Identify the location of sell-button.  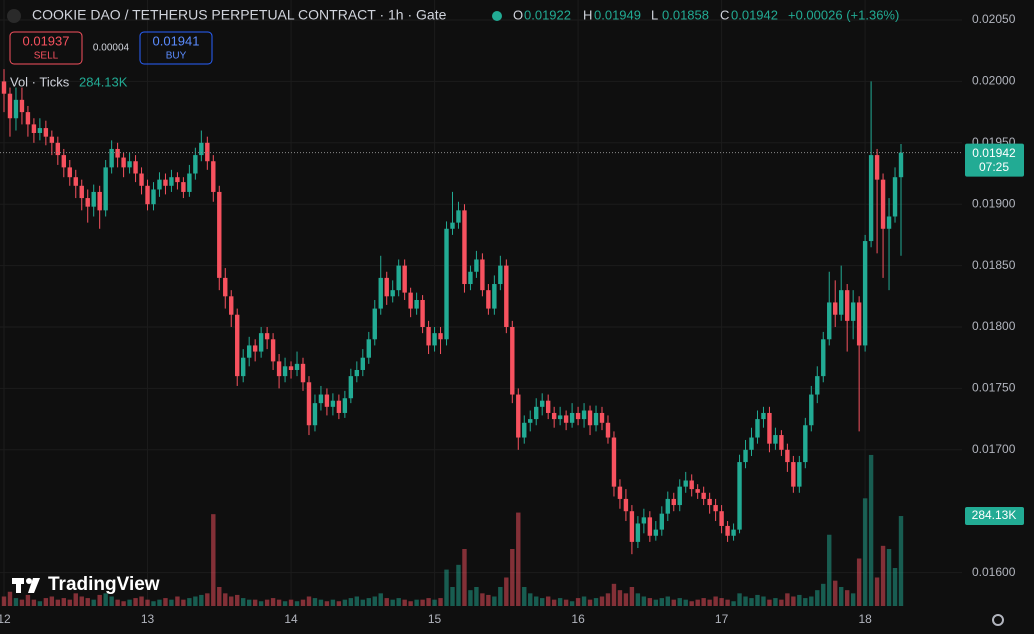
(46, 48).